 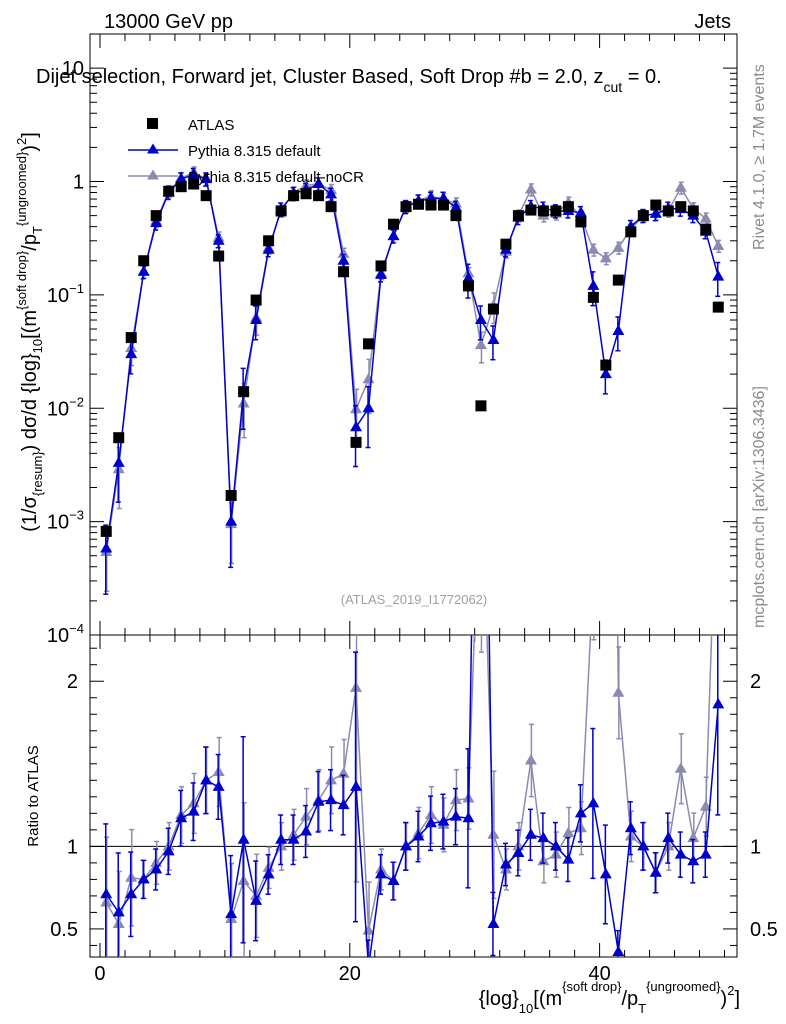 What do you see at coordinates (414, 599) in the screenshot?
I see `analysis-tag: (ATLAS_2019_I1772062)` at bounding box center [414, 599].